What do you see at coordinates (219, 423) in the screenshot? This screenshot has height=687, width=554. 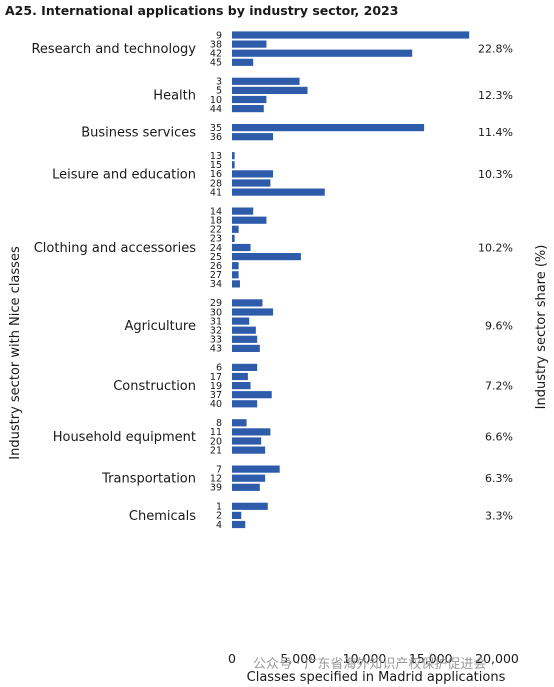 I see `class-label: 8` at bounding box center [219, 423].